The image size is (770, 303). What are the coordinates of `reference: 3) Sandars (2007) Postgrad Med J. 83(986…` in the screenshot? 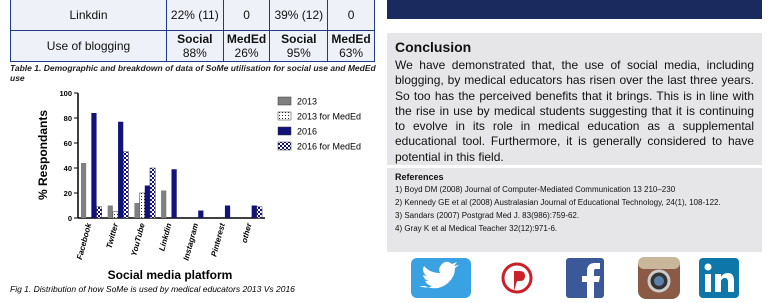 It's located at (487, 215).